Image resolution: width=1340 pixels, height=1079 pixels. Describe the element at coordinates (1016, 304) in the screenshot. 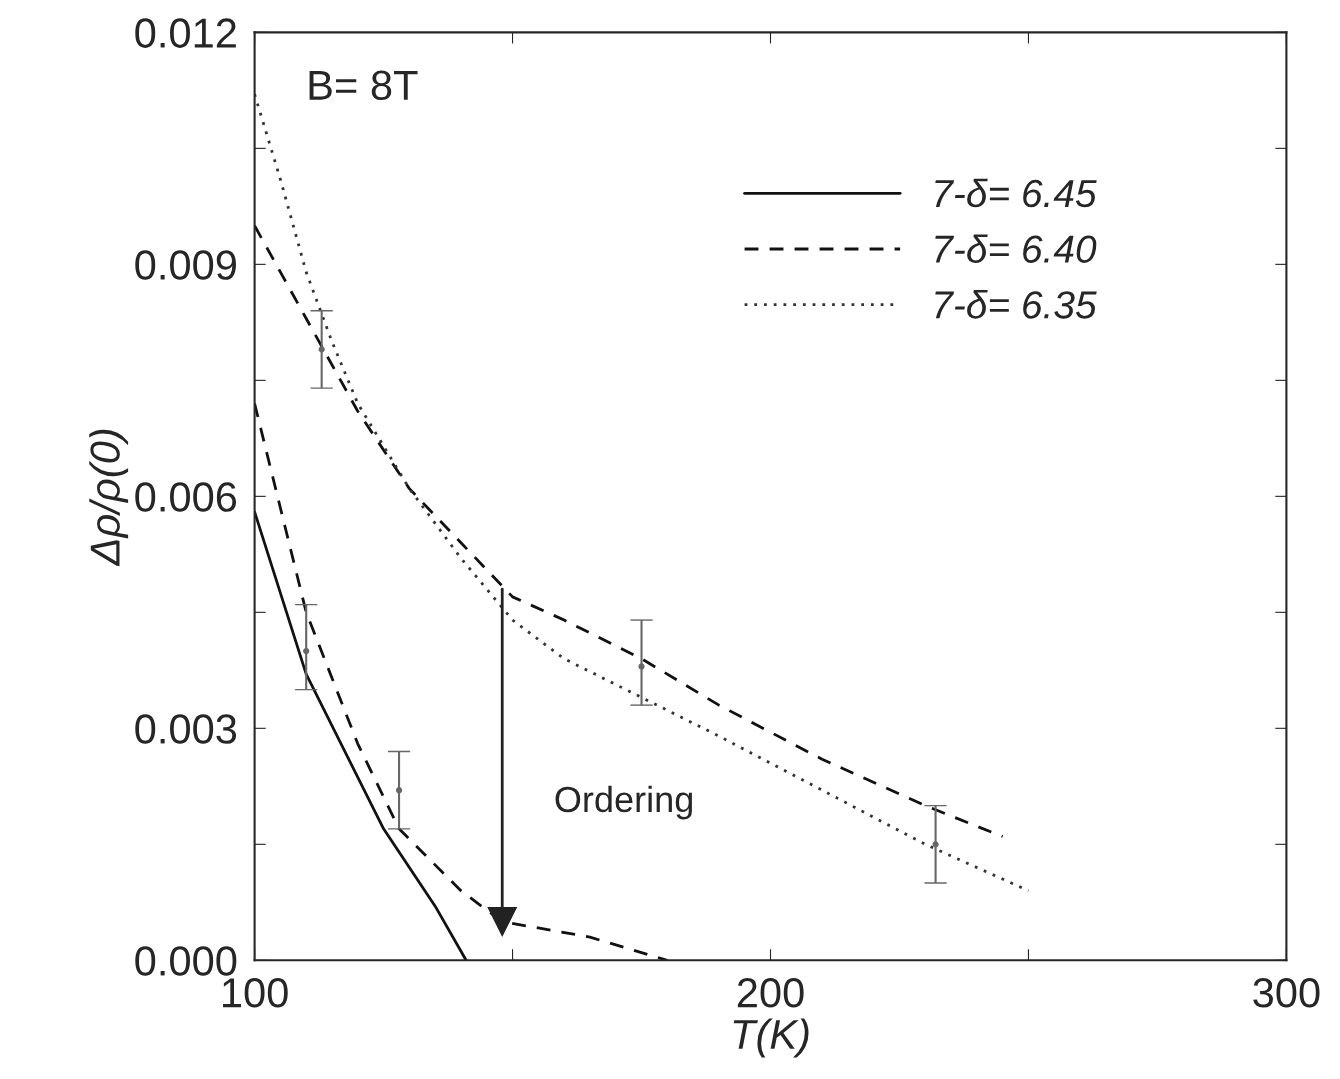

I see `legend-label: 7-δ= 6.35` at that location.